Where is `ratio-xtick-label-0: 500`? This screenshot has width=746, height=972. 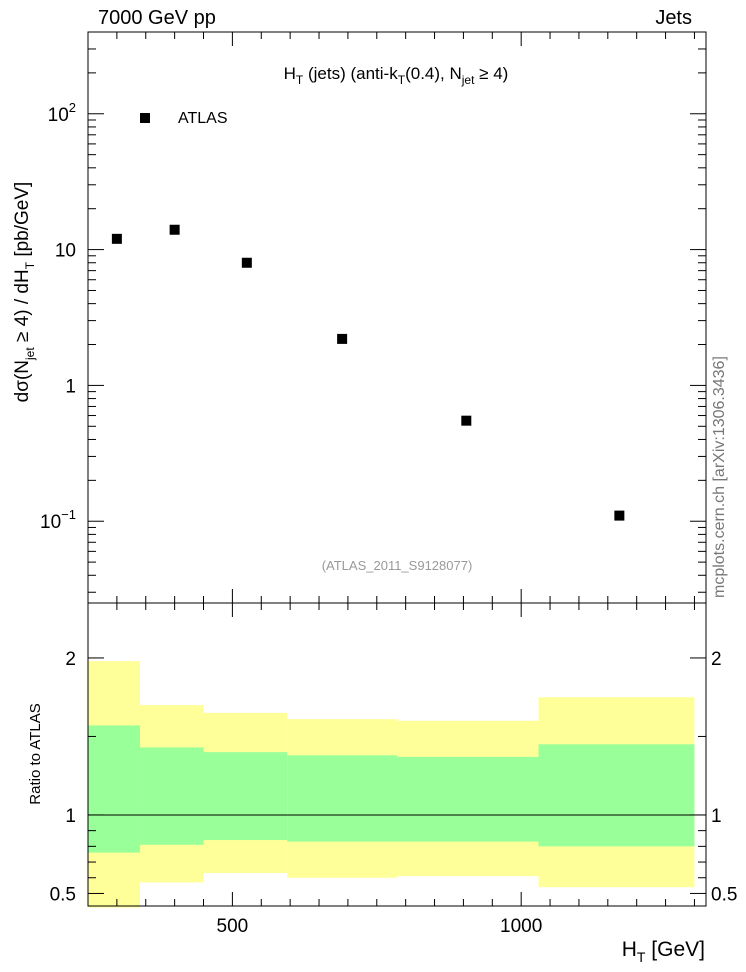
ratio-xtick-label-0: 500 is located at coordinates (233, 926).